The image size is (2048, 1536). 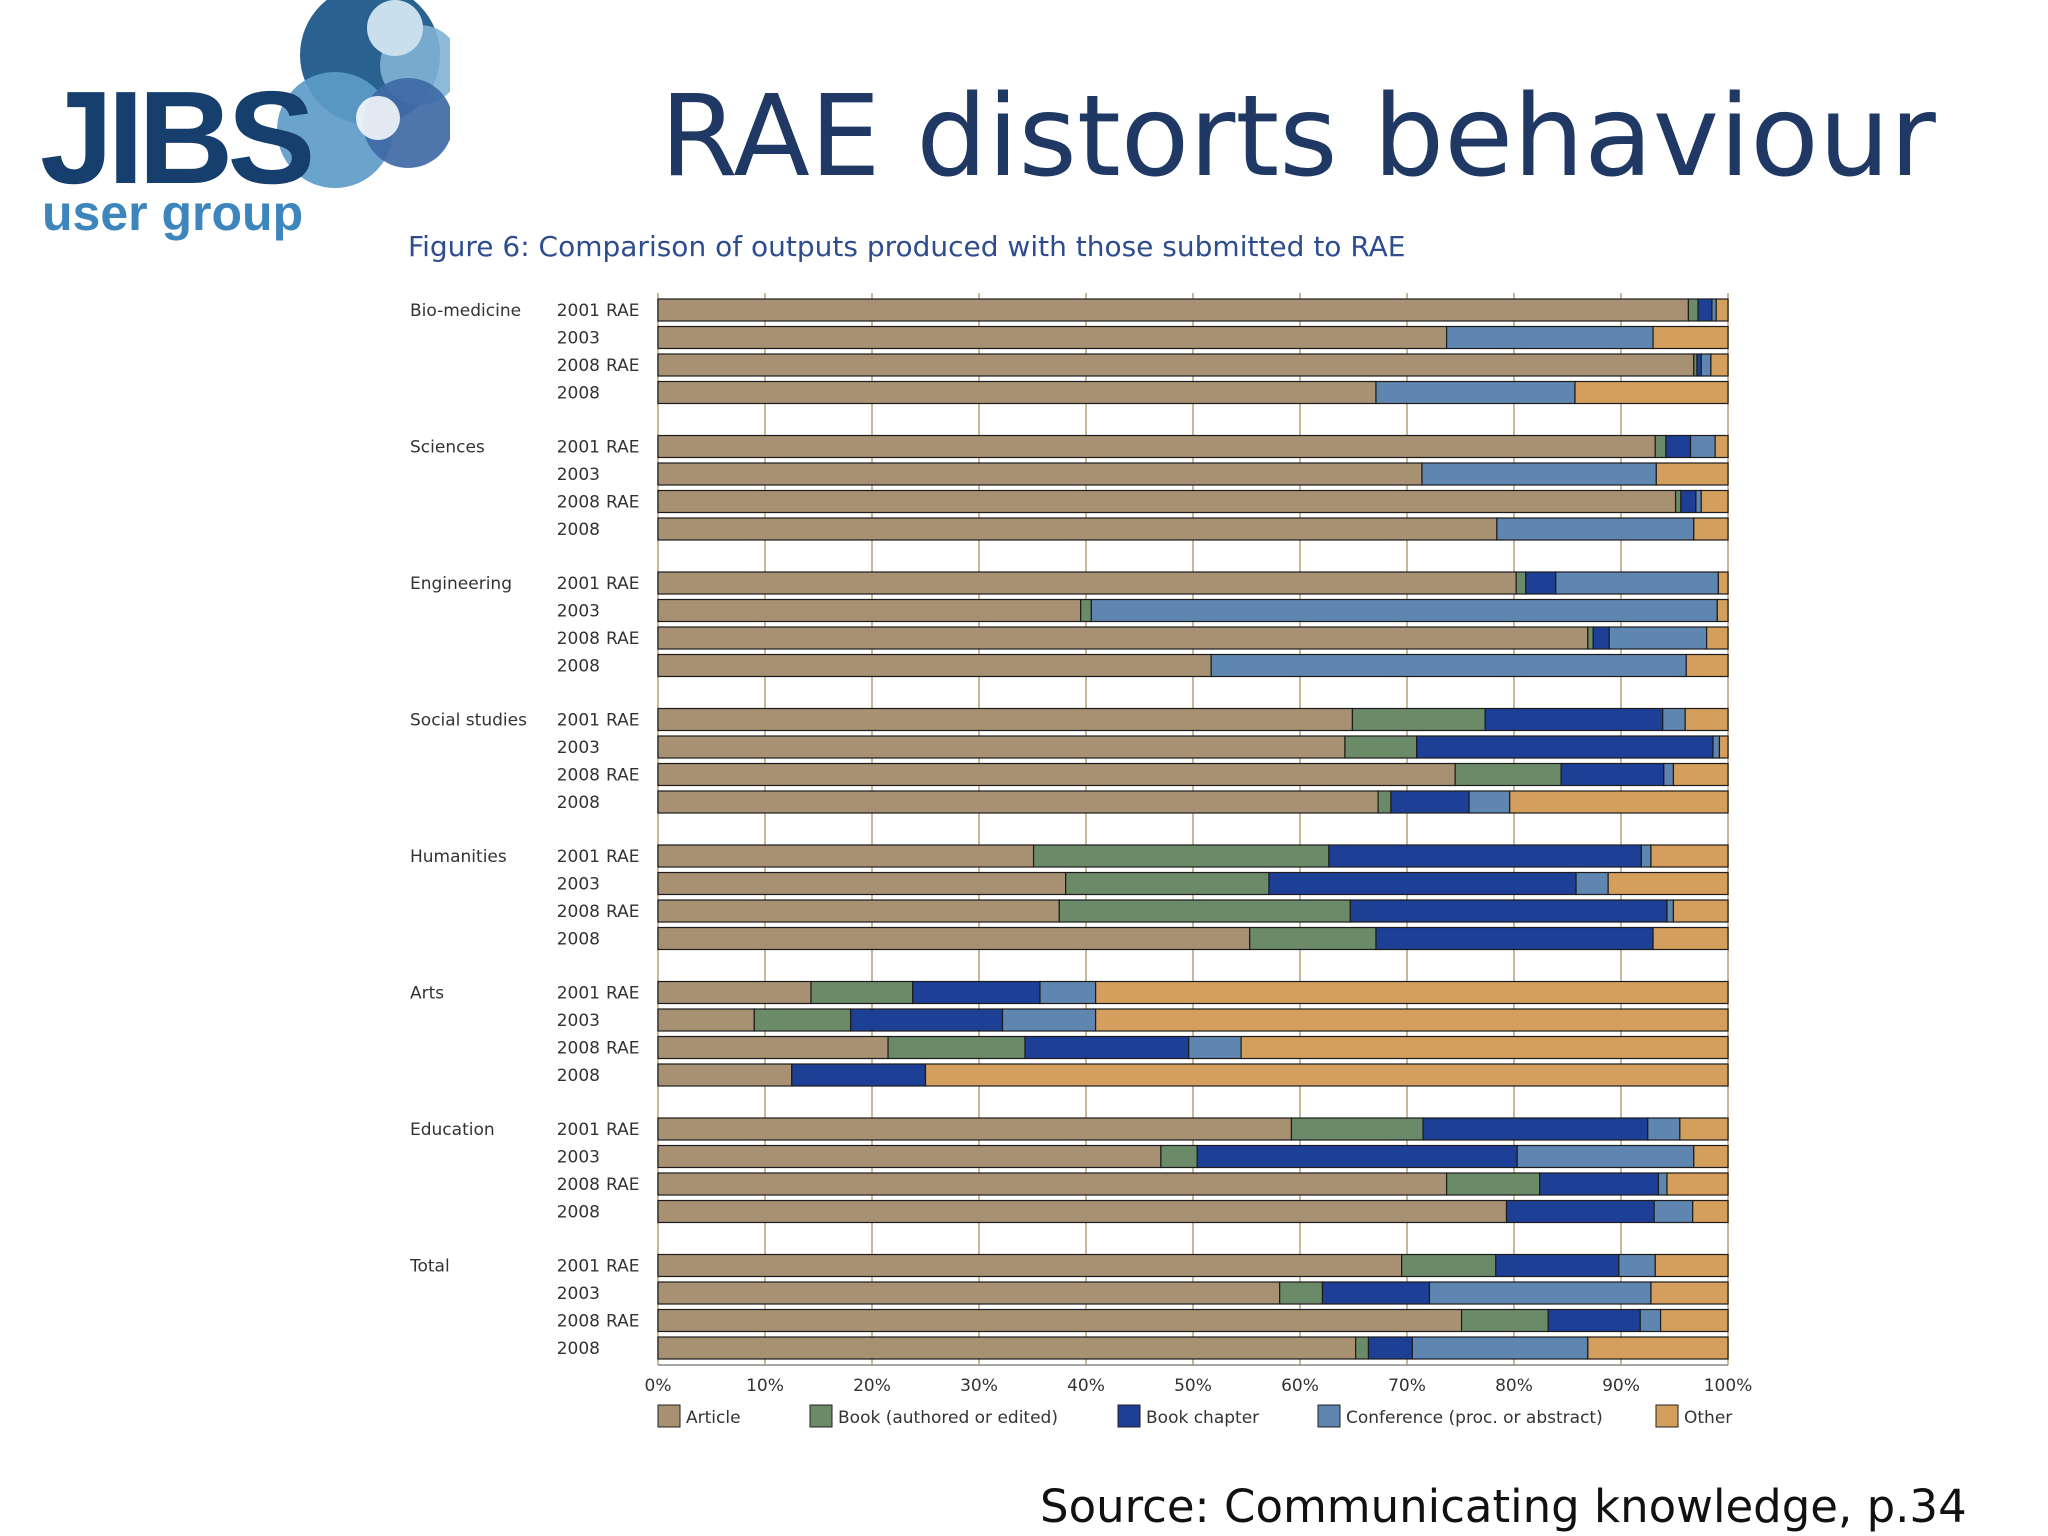 I want to click on legend-label-book-authored-or-edited: Book (authored or edited), so click(x=948, y=1418).